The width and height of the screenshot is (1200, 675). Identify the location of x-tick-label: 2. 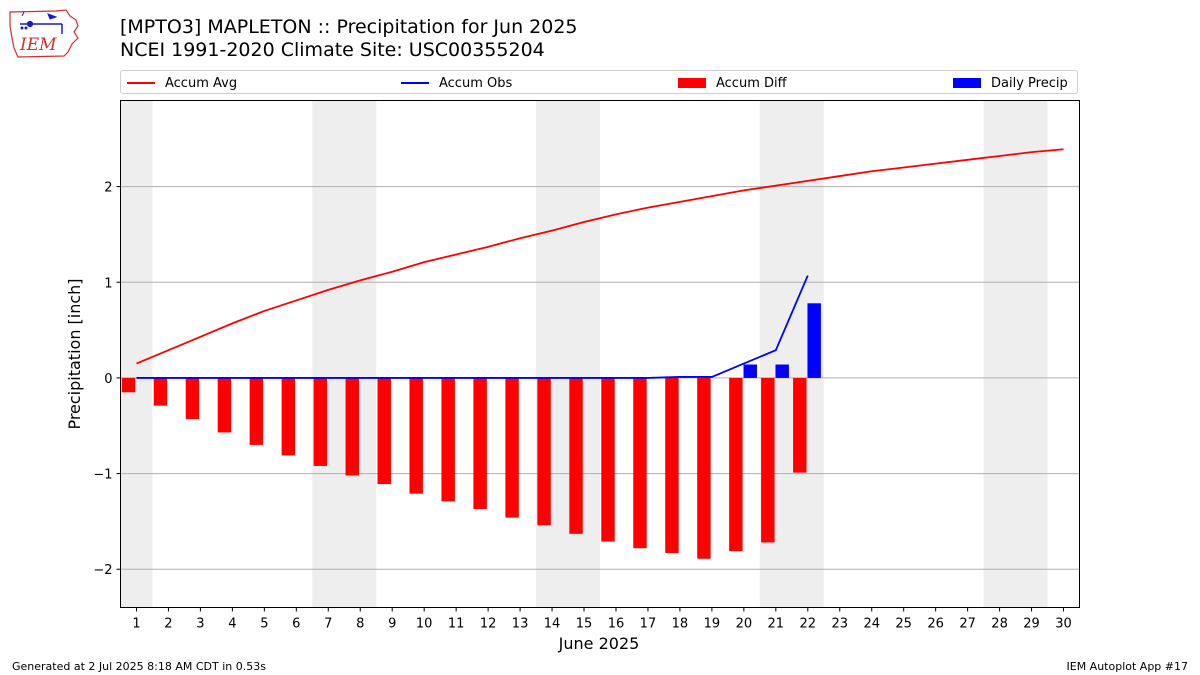
(168, 624).